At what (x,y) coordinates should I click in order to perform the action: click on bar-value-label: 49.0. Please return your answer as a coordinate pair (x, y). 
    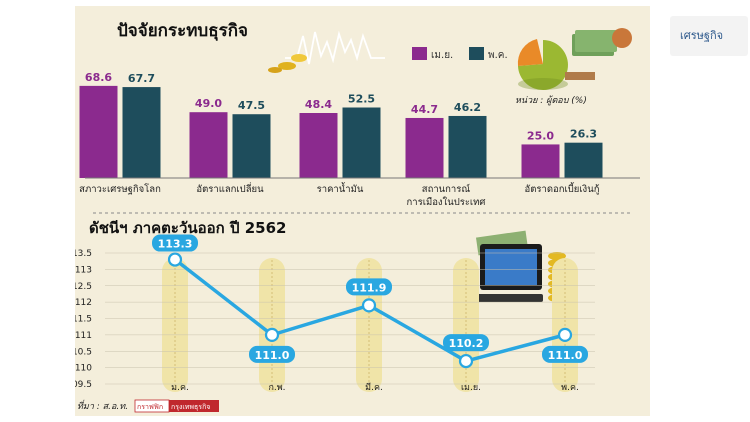
    Looking at the image, I should click on (208, 103).